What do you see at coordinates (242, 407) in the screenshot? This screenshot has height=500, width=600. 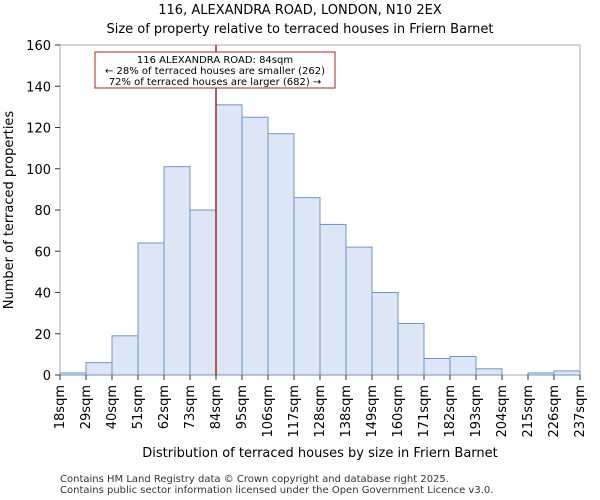 I see `x-tick-label: 95sqm` at bounding box center [242, 407].